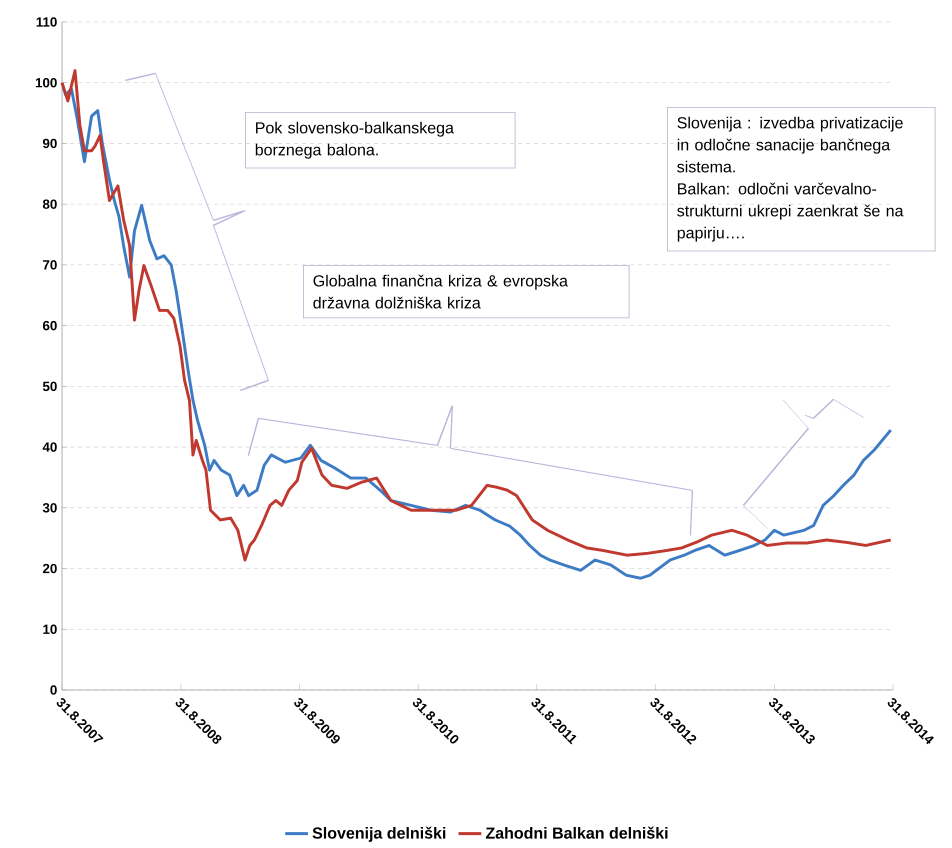 The height and width of the screenshot is (848, 952). I want to click on annotation: Balkan: odločni varčevalno-strukturni ukrepi zaenkrat še na papirju…., so click(790, 212).